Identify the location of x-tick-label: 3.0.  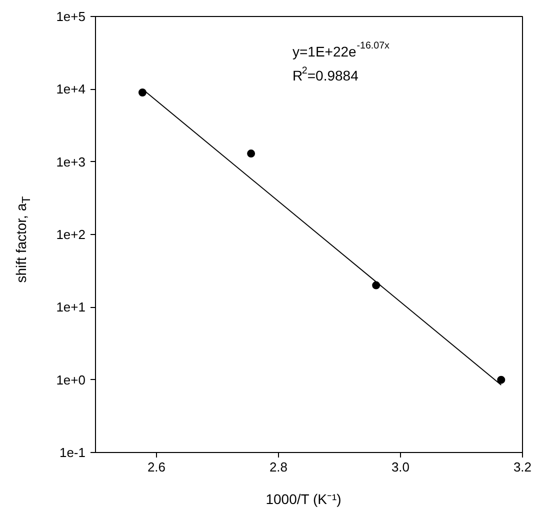
(400, 467).